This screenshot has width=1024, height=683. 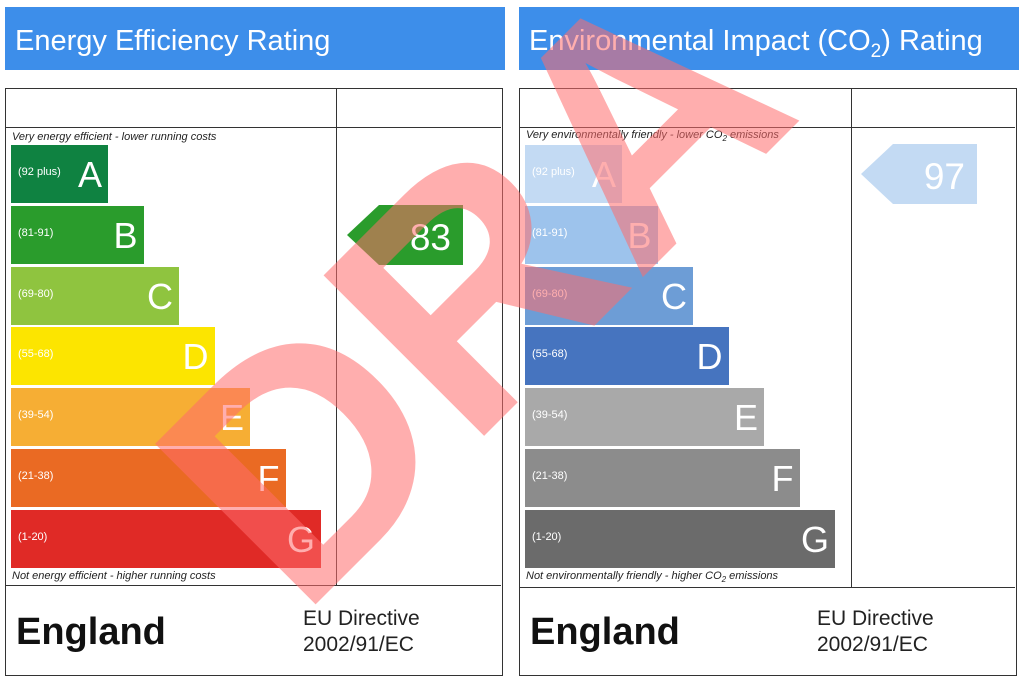 What do you see at coordinates (756, 43) in the screenshot?
I see `co2-title: Environmental Impact (CO2) Rating` at bounding box center [756, 43].